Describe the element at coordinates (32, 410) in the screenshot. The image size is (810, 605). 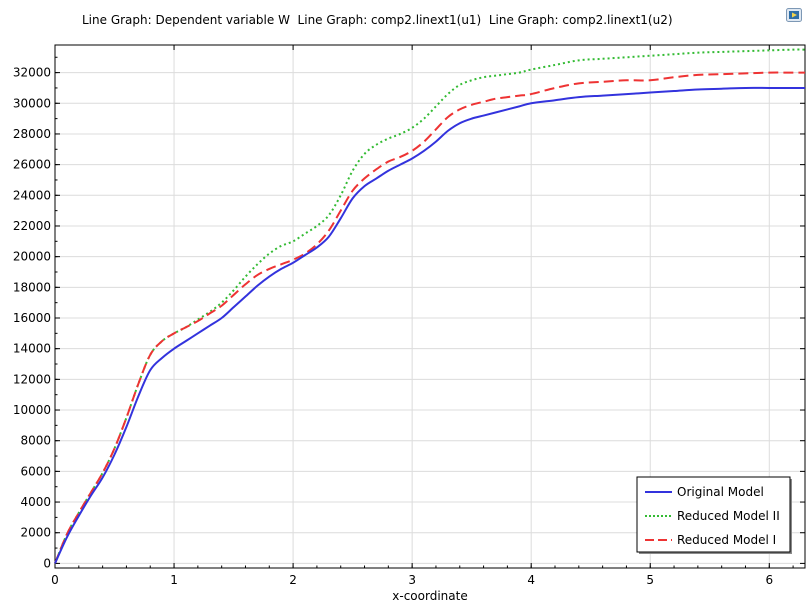
I see `y-tick-label: 10000` at that location.